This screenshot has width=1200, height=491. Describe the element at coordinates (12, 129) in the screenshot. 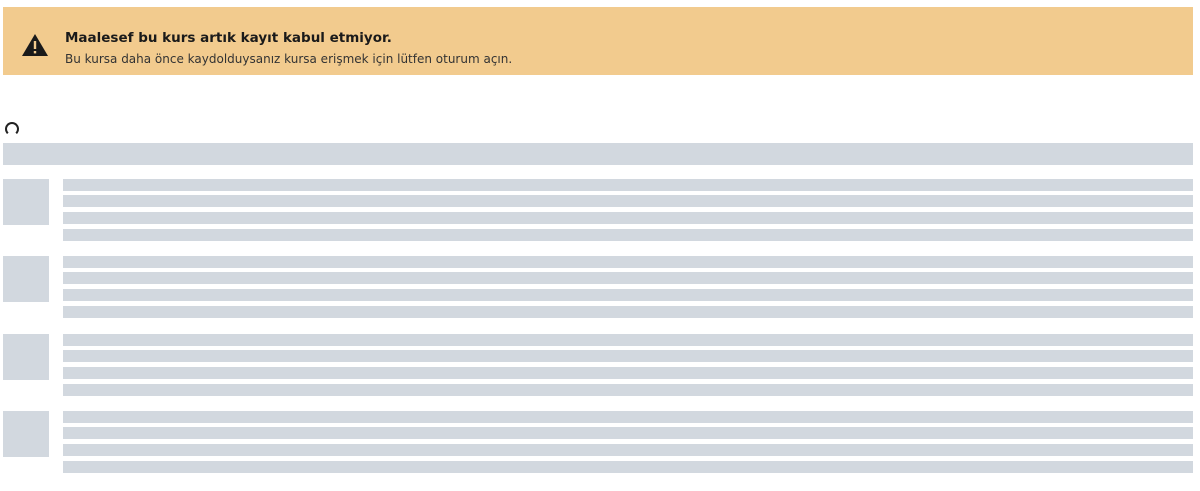

I see `spinner-icon` at that location.